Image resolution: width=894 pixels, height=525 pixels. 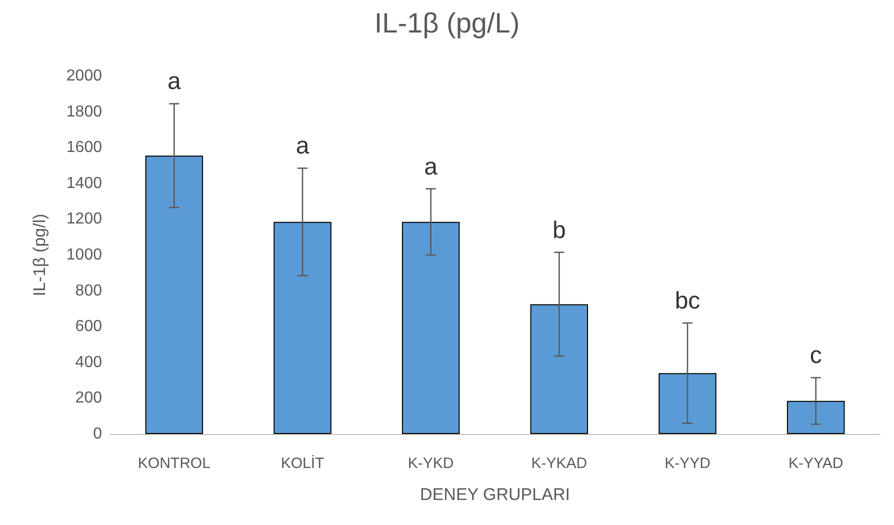 What do you see at coordinates (88, 362) in the screenshot?
I see `y-tick-label: 400` at bounding box center [88, 362].